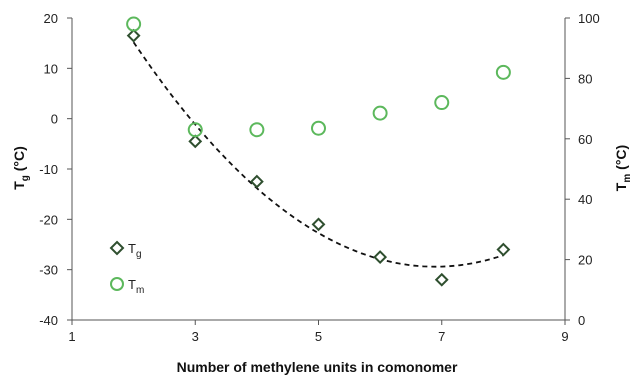  Describe the element at coordinates (582, 169) in the screenshot. I see `right-y-axis-ticks: 0 20 40 60 80 100` at that location.